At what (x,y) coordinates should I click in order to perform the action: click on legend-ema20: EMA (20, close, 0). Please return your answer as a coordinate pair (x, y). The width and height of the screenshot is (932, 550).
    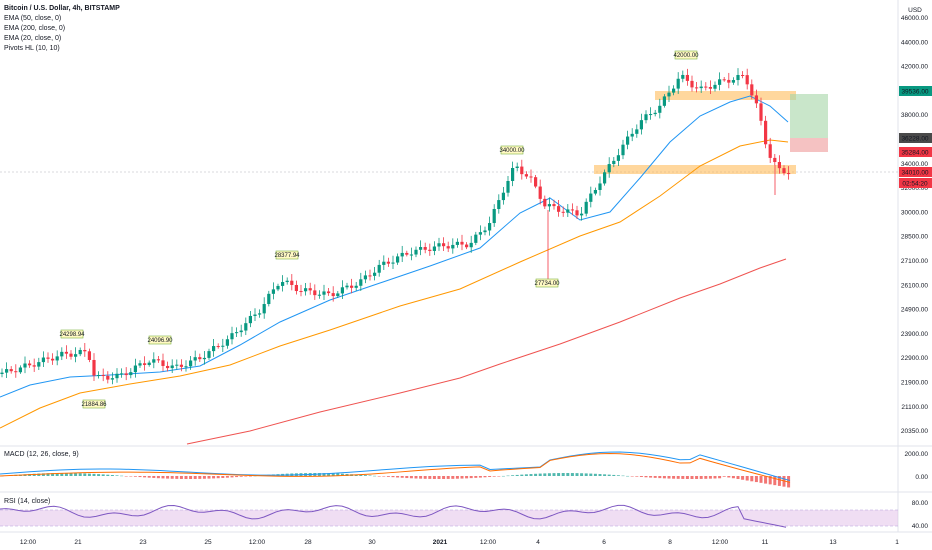
    Looking at the image, I should click on (33, 38).